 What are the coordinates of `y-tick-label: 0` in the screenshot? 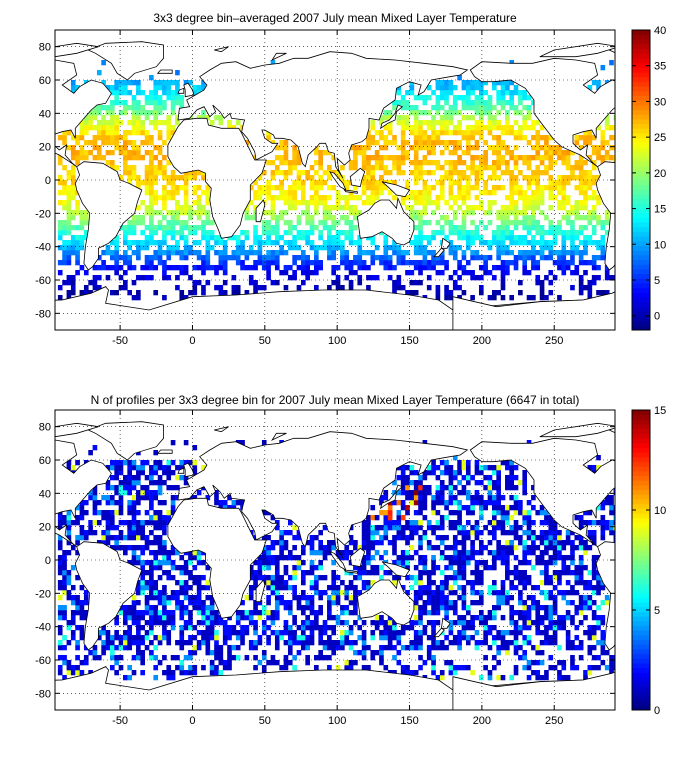 It's located at (48, 181).